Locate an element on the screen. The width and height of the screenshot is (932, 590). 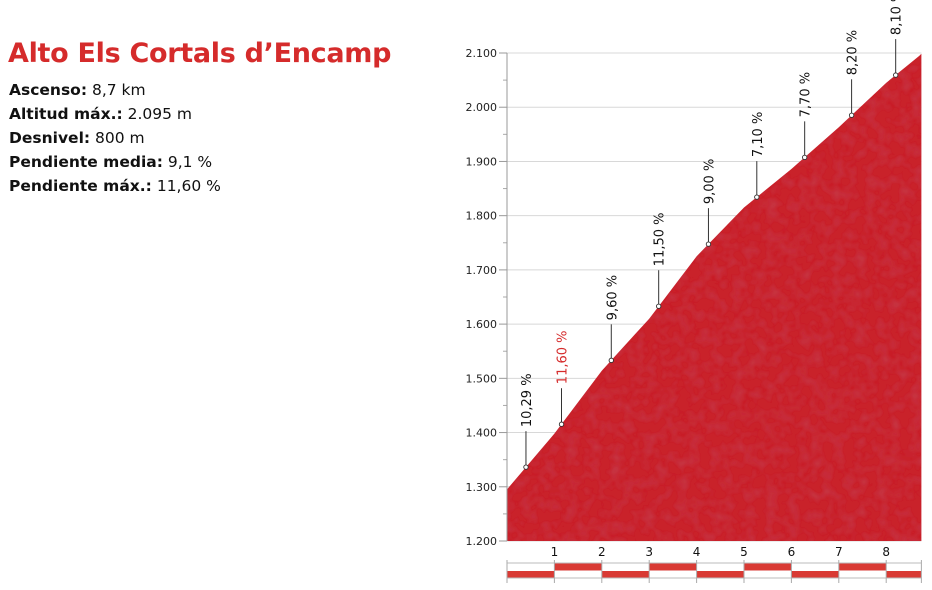
stat-max-gradient: Pendiente máx.: 11,60 % is located at coordinates (115, 186).